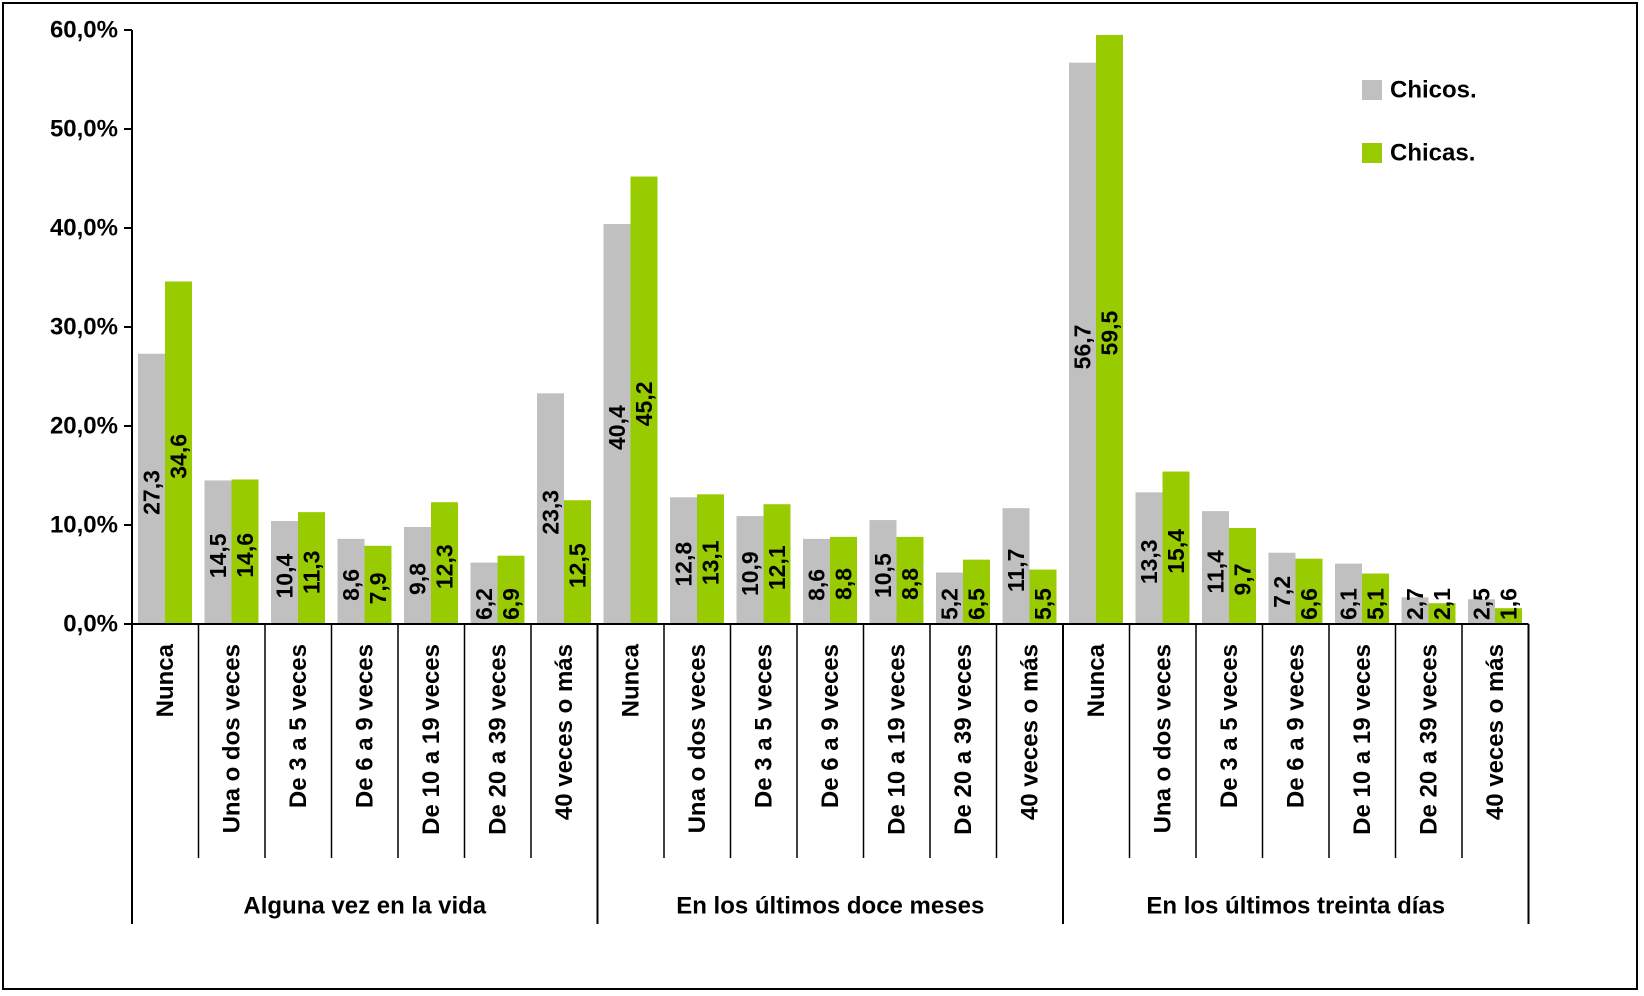 The width and height of the screenshot is (1644, 996). Describe the element at coordinates (245, 555) in the screenshot. I see `data-label-chicas: 14,6` at that location.